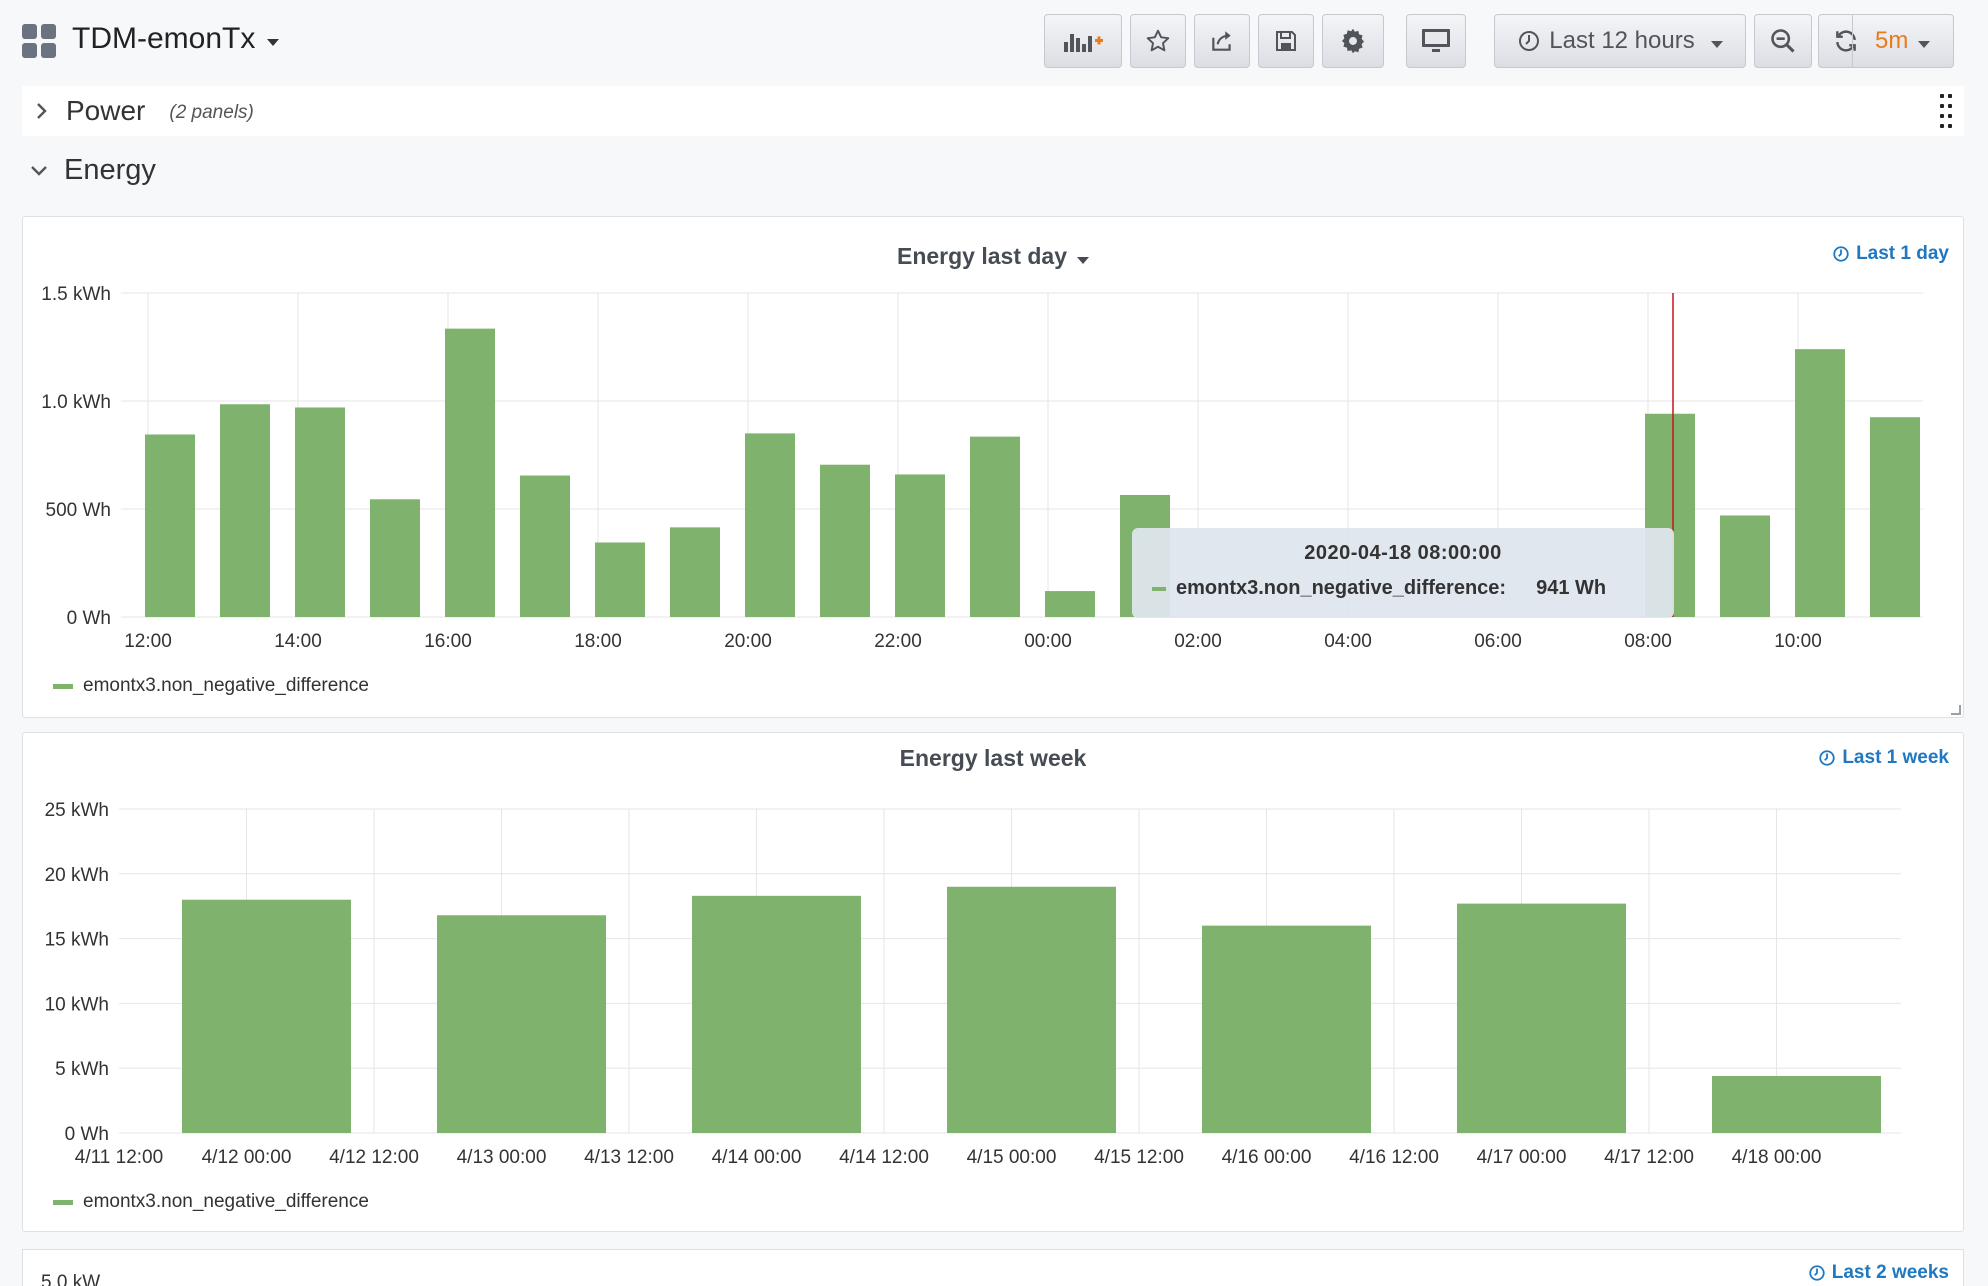 The image size is (1988, 1286). I want to click on x-tick-label: 4/12 12:00, so click(374, 1157).